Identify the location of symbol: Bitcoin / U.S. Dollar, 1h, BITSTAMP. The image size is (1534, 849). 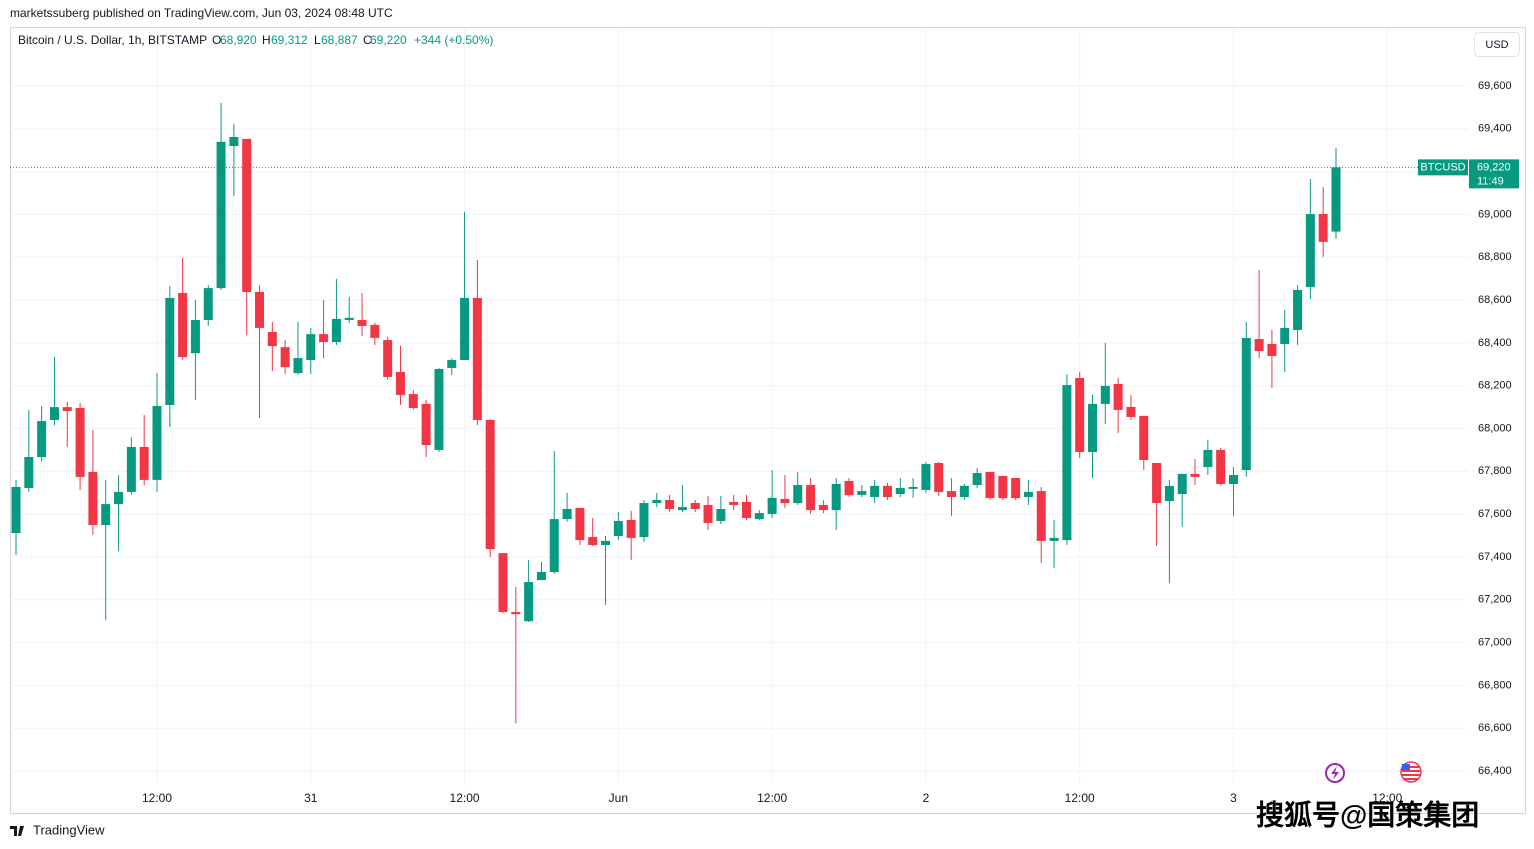
(112, 40).